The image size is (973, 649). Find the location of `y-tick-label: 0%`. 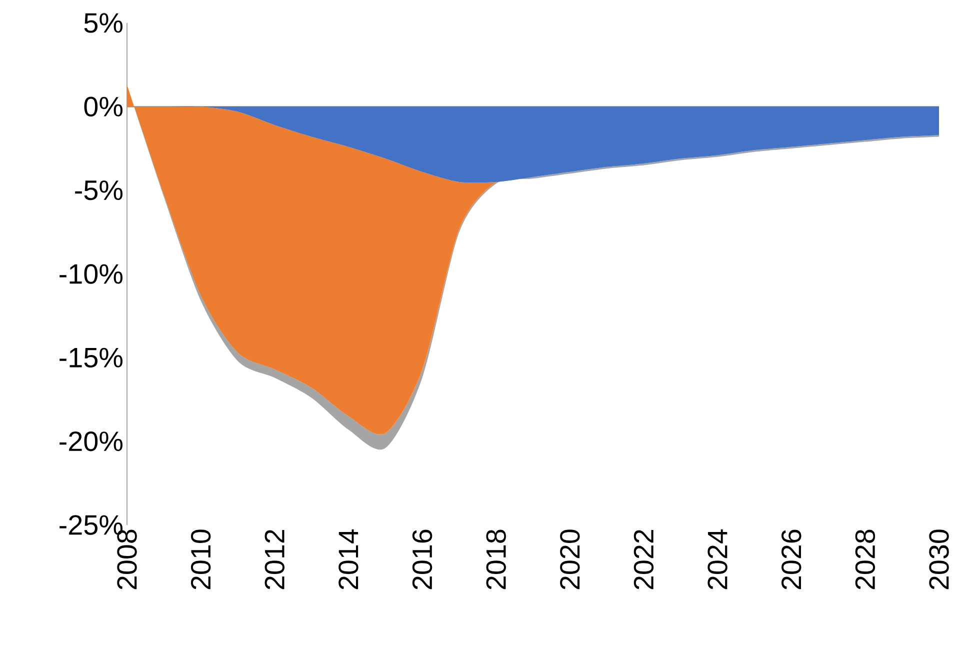

y-tick-label: 0% is located at coordinates (103, 106).